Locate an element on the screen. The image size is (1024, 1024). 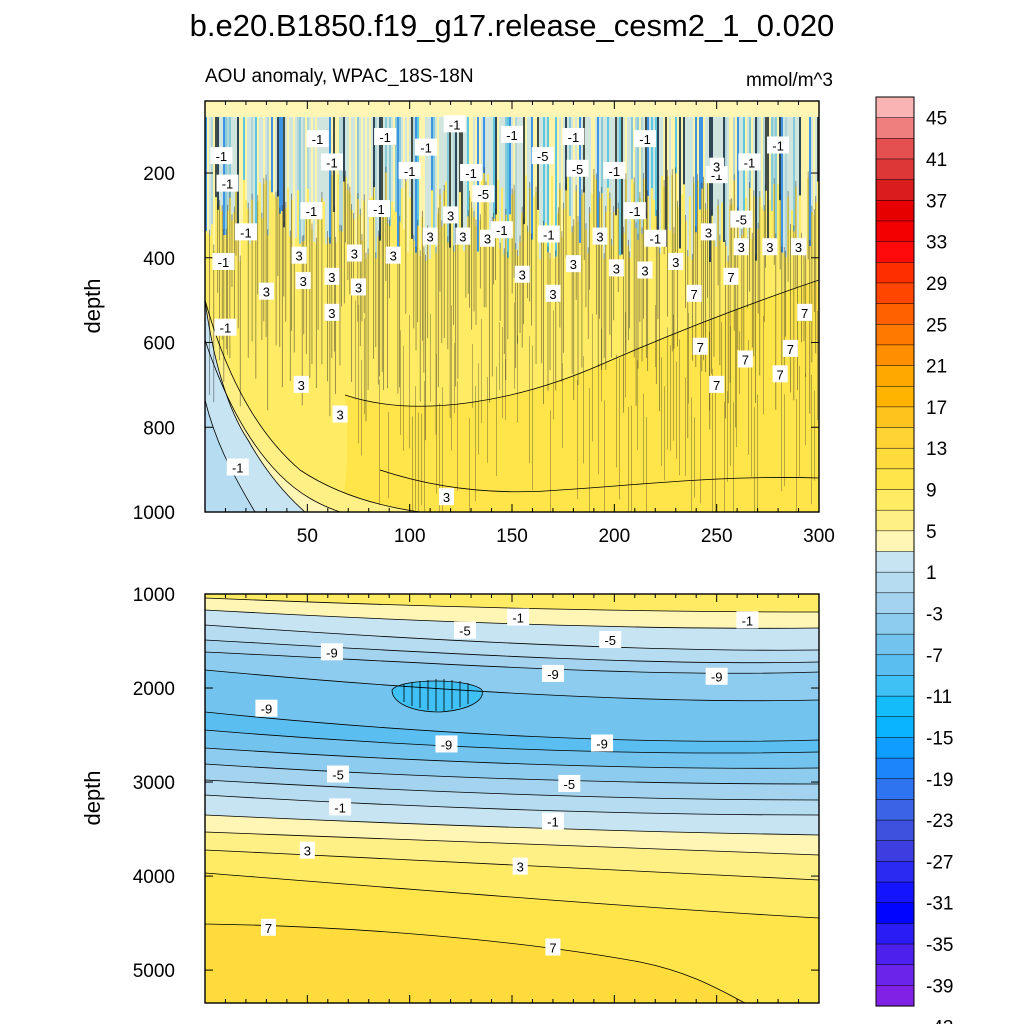
contour-label: 7 is located at coordinates (700, 346).